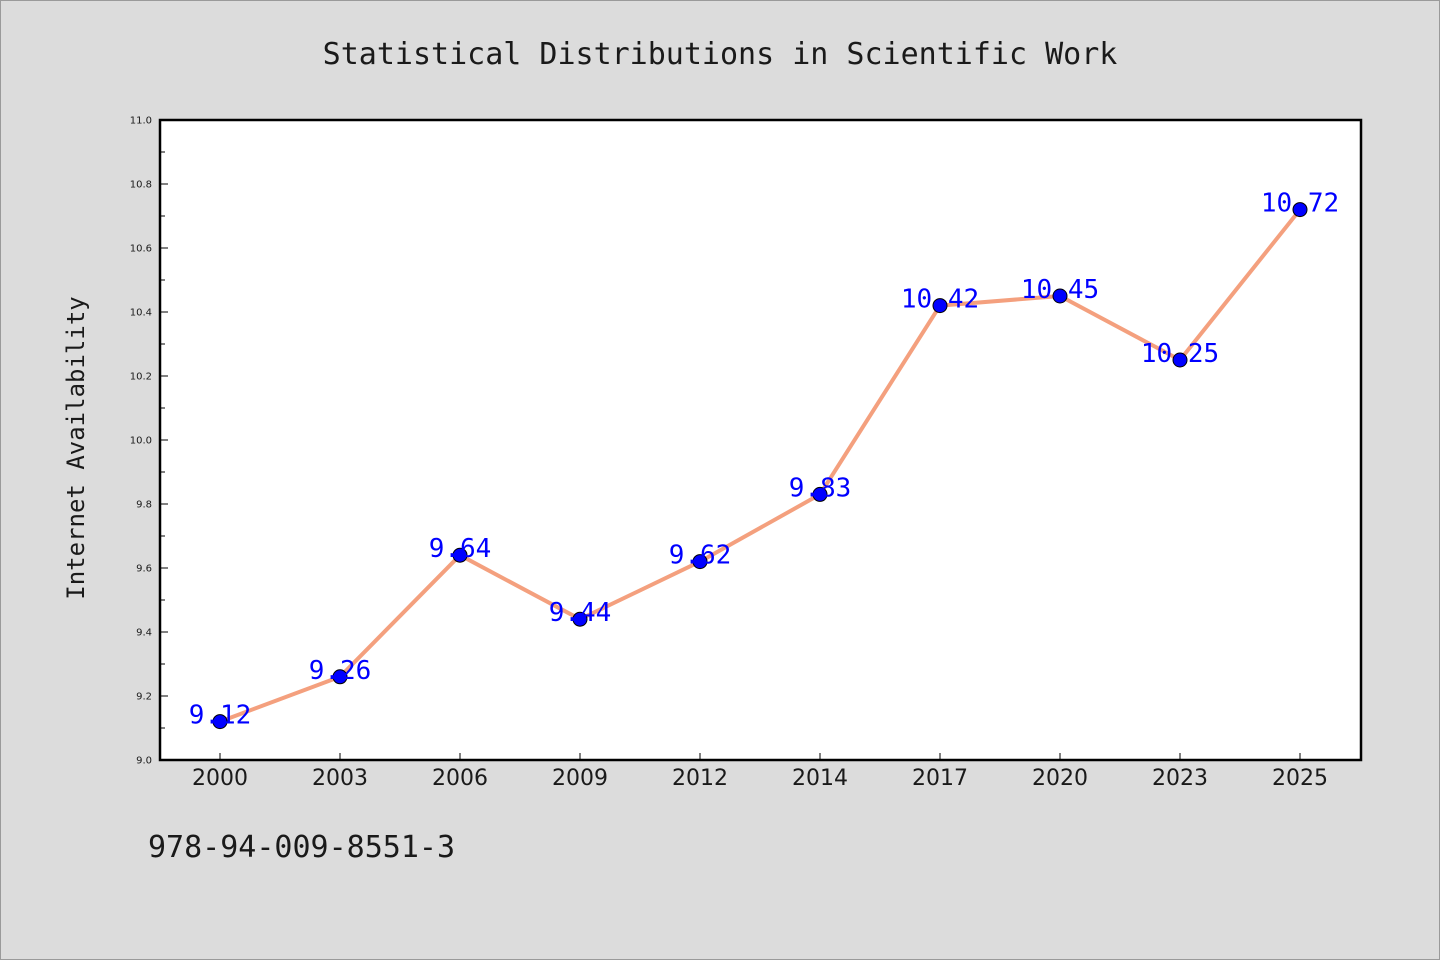 The height and width of the screenshot is (960, 1440). I want to click on data-label: 9.12, so click(220, 716).